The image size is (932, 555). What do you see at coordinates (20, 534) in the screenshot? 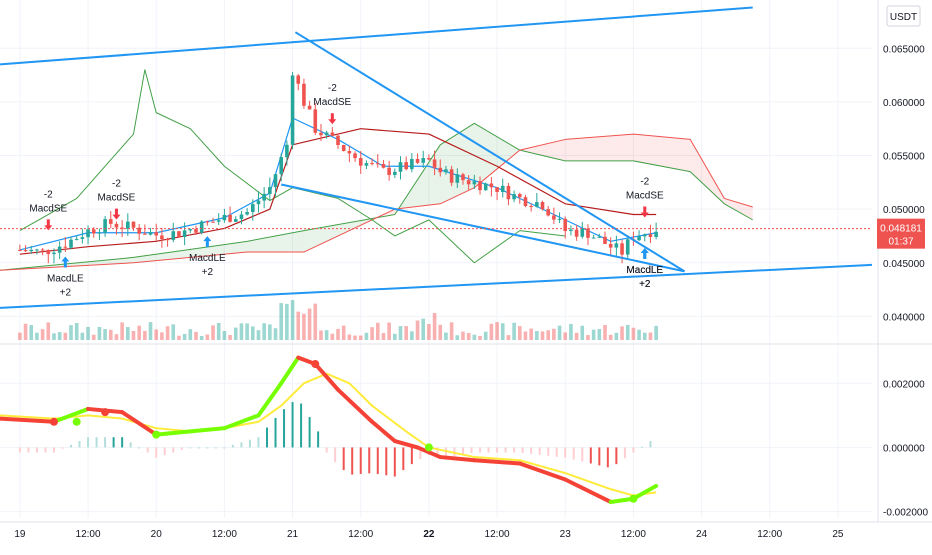
I see `time-tick-label: 19` at bounding box center [20, 534].